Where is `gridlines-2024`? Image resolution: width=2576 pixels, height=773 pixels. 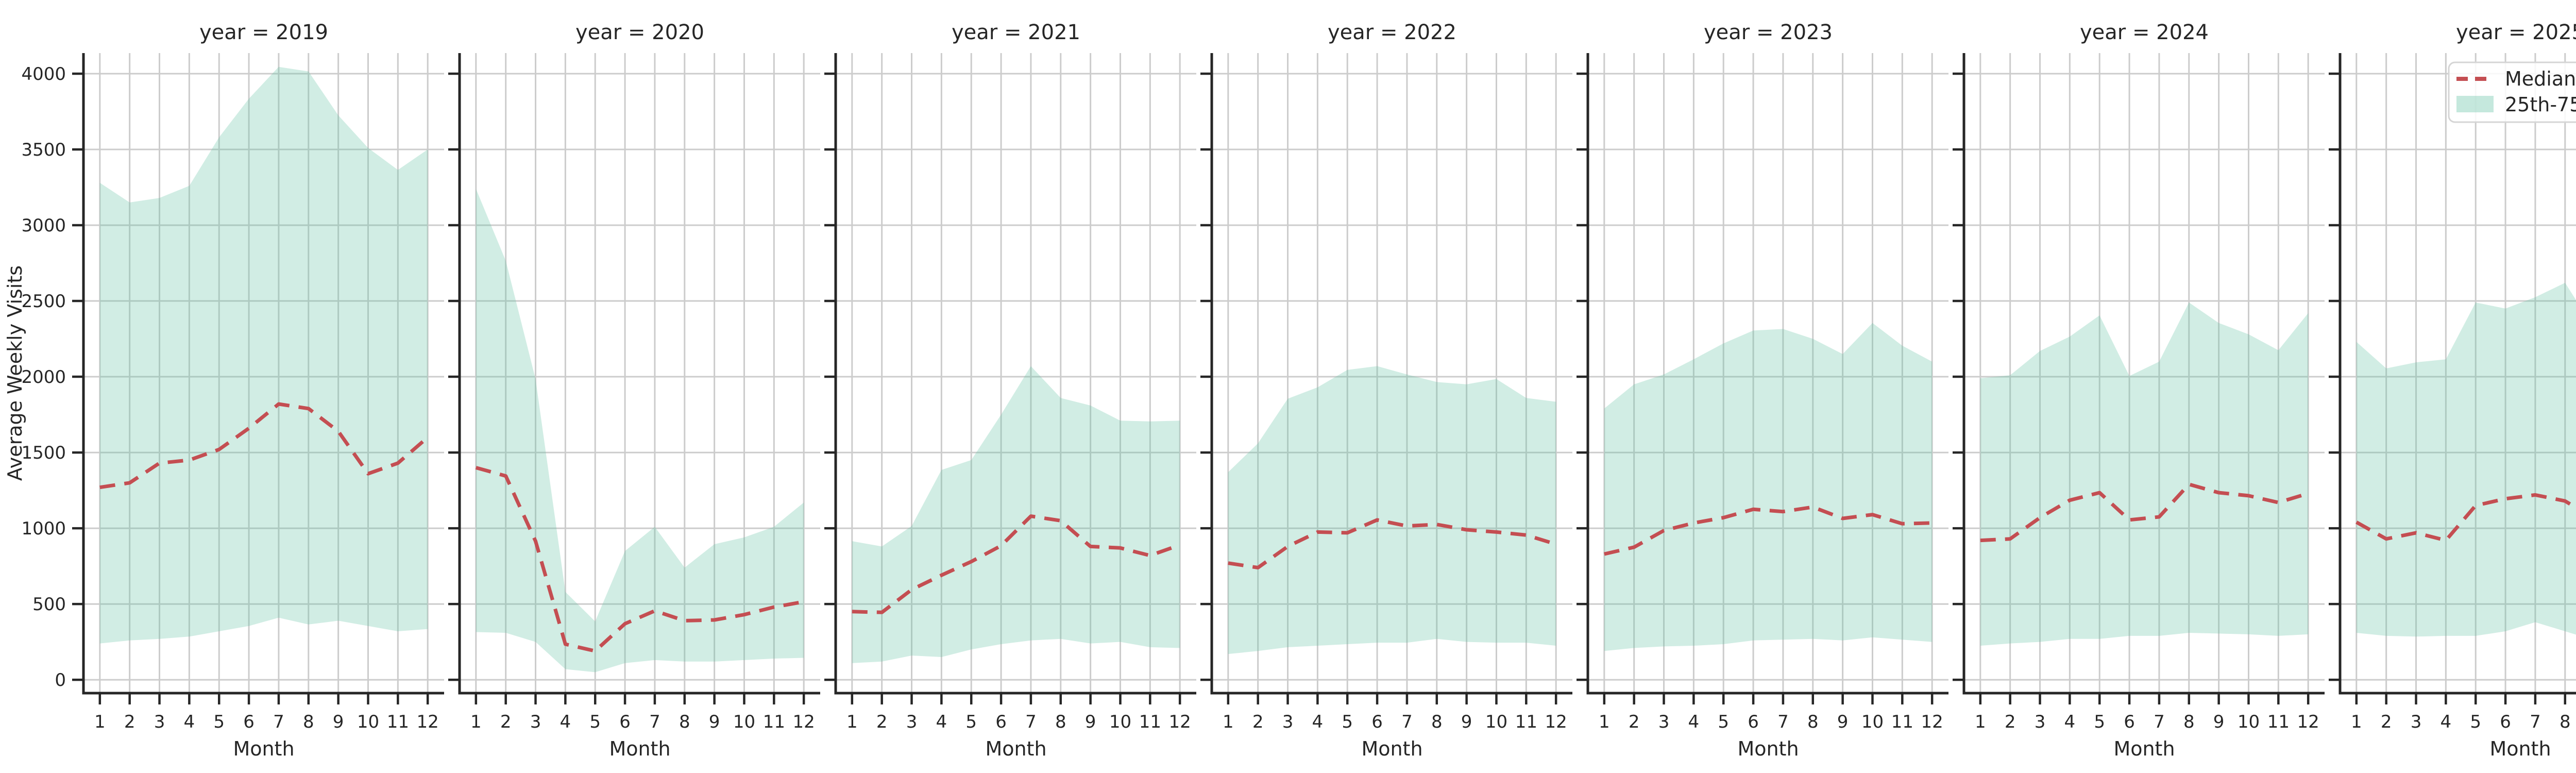 gridlines-2024 is located at coordinates (2144, 373).